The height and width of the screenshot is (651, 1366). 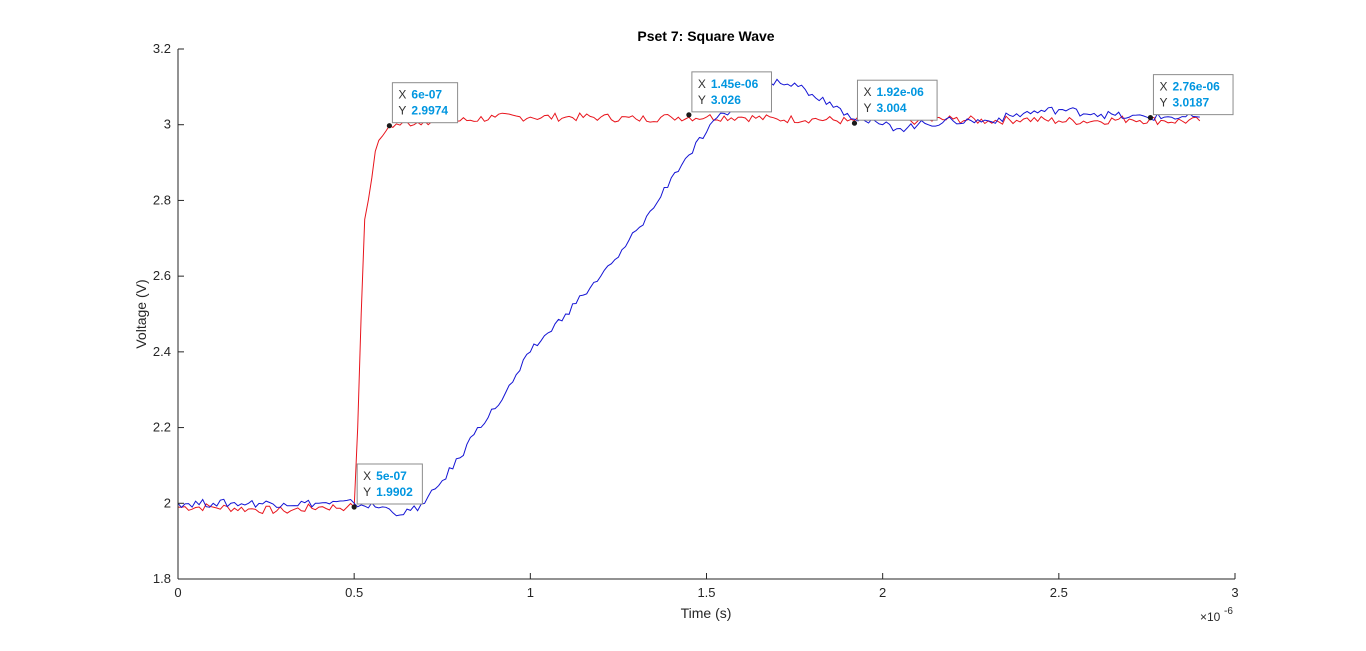 I want to click on x-tick-label: 1.5, so click(x=706, y=592).